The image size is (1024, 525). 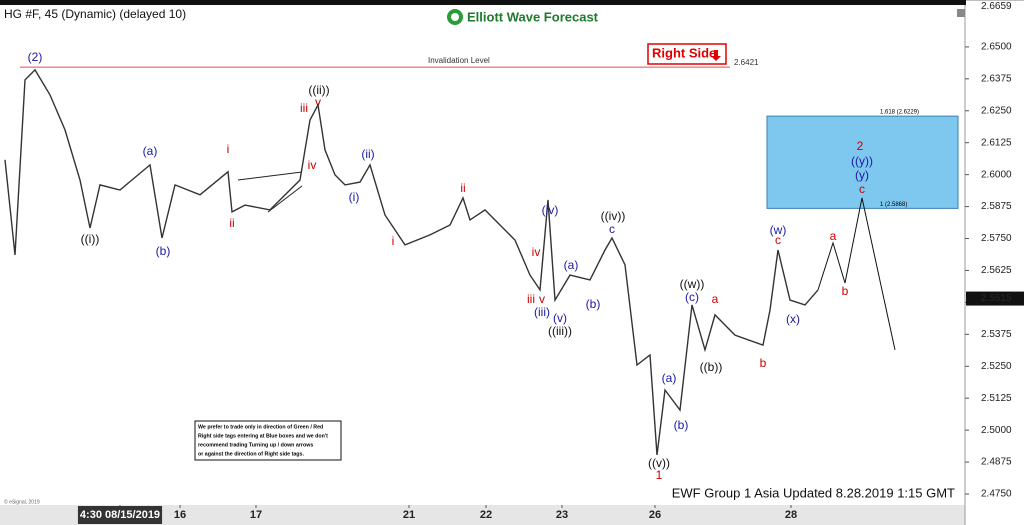 I want to click on x-tick-label: 21, so click(x=409, y=515).